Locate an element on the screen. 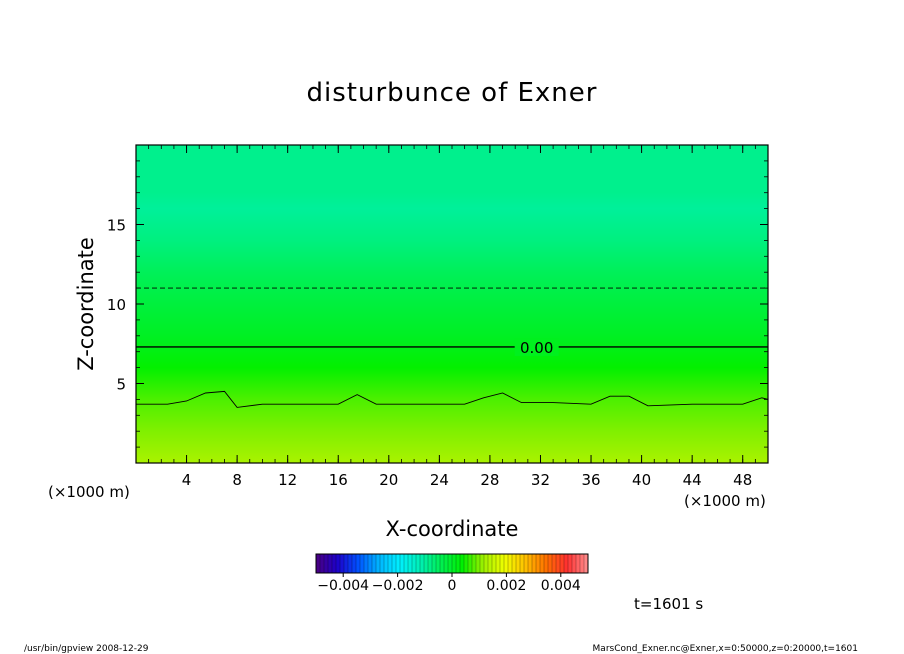 This screenshot has height=654, width=904. x-tick-label: 4 is located at coordinates (187, 480).